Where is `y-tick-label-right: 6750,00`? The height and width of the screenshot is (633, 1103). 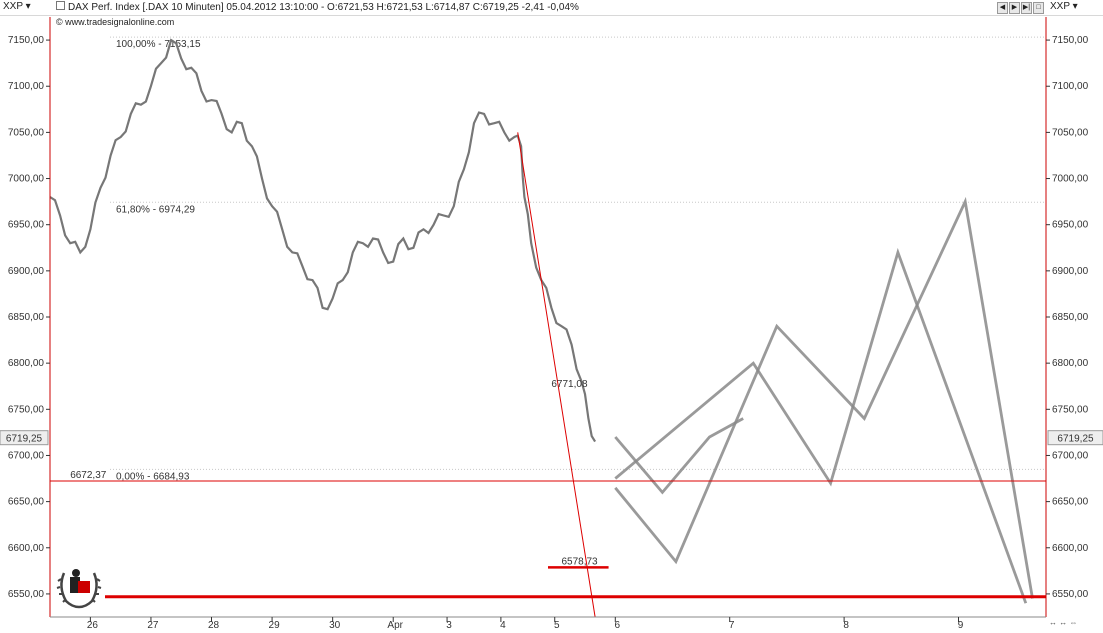
y-tick-label-right: 6750,00 is located at coordinates (1070, 409).